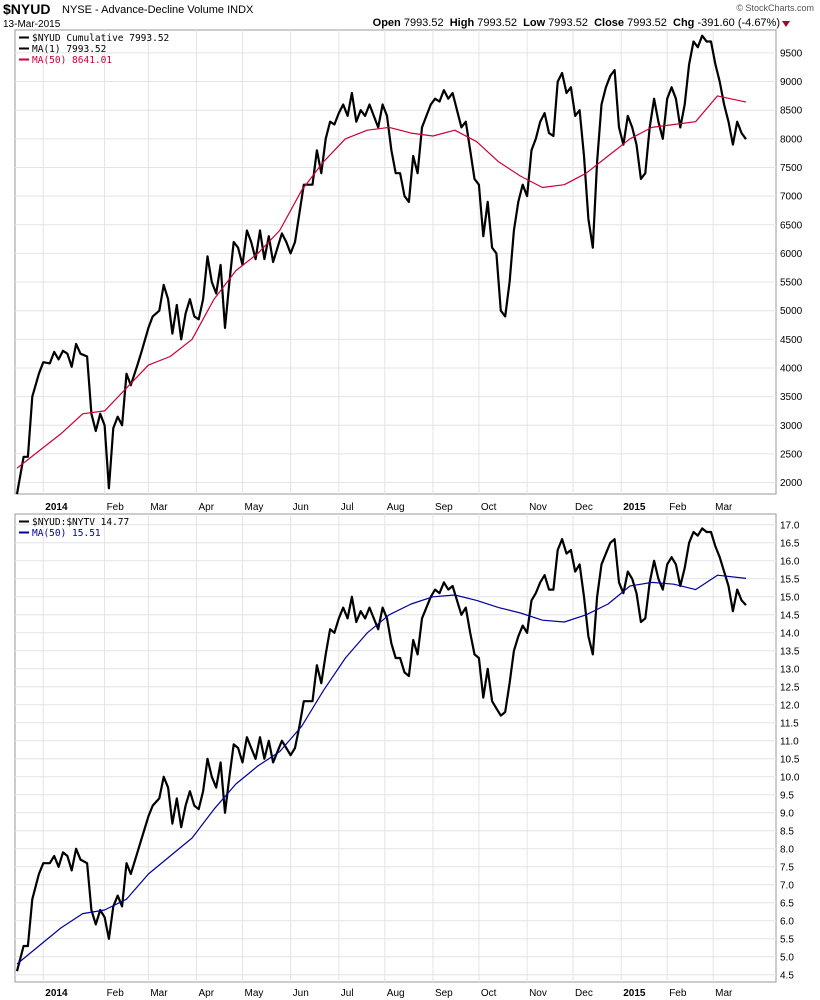 Image resolution: width=820 pixels, height=1000 pixels. What do you see at coordinates (789, 723) in the screenshot?
I see `y-tick-label: 11.5` at bounding box center [789, 723].